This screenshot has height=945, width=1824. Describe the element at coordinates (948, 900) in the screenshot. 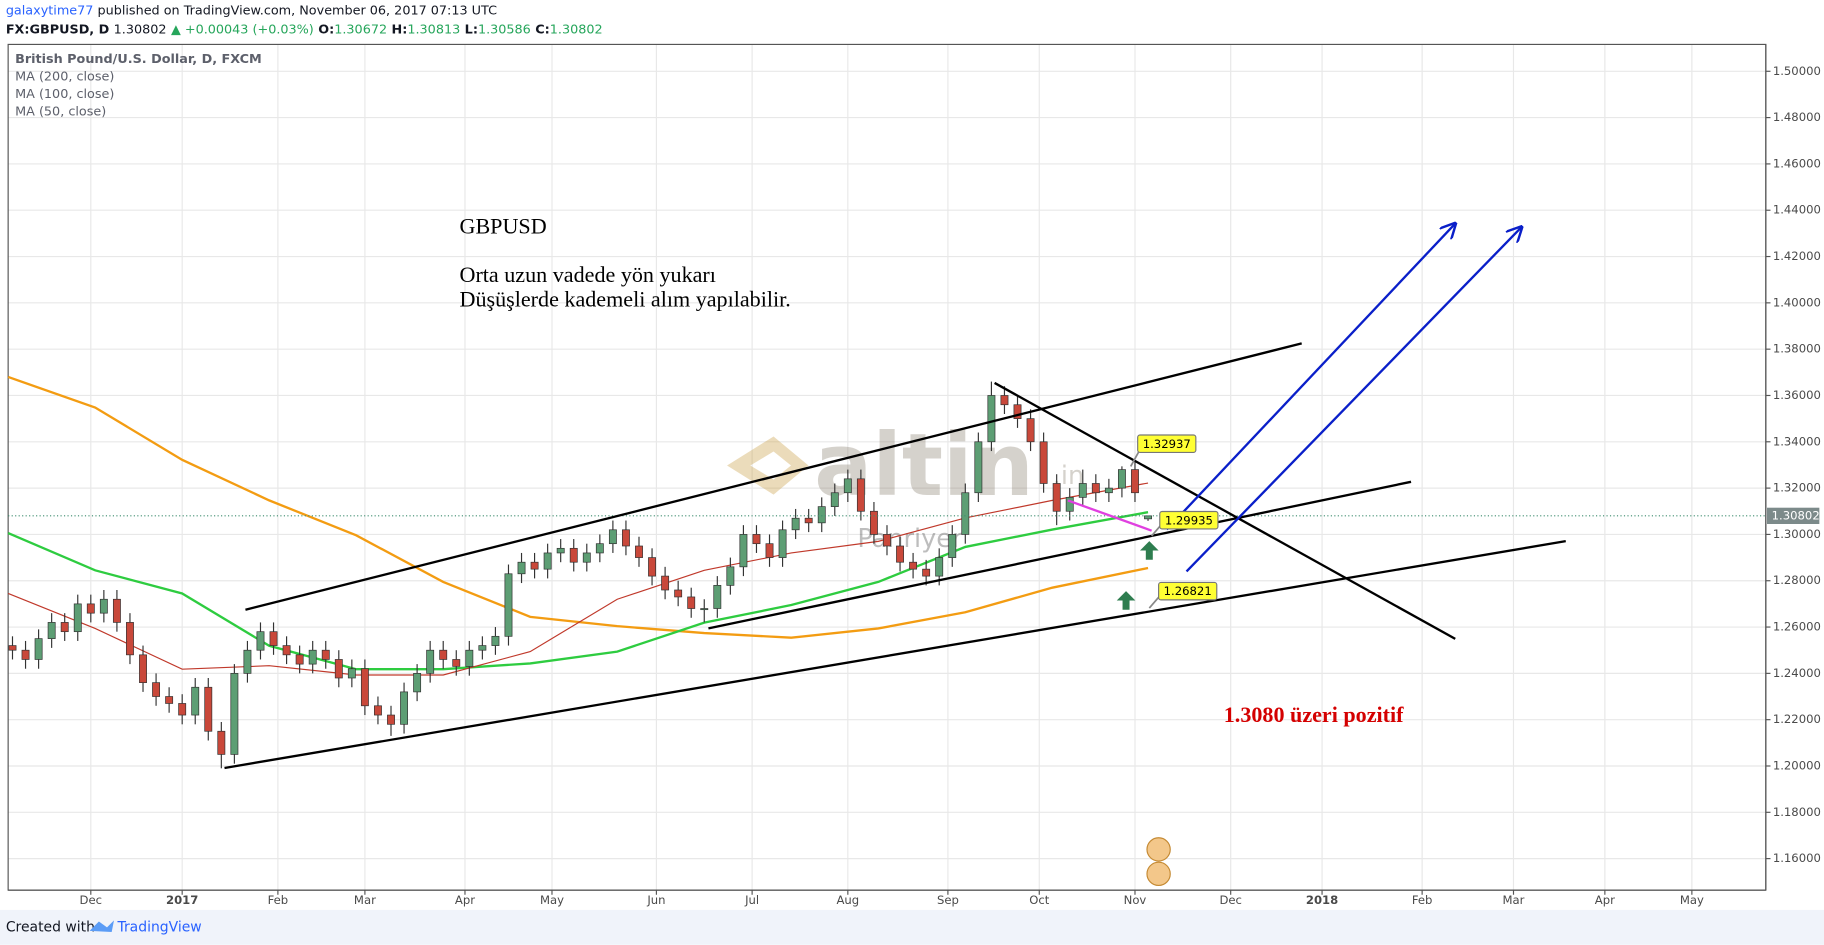

I see `x-tick-label: Sep` at that location.